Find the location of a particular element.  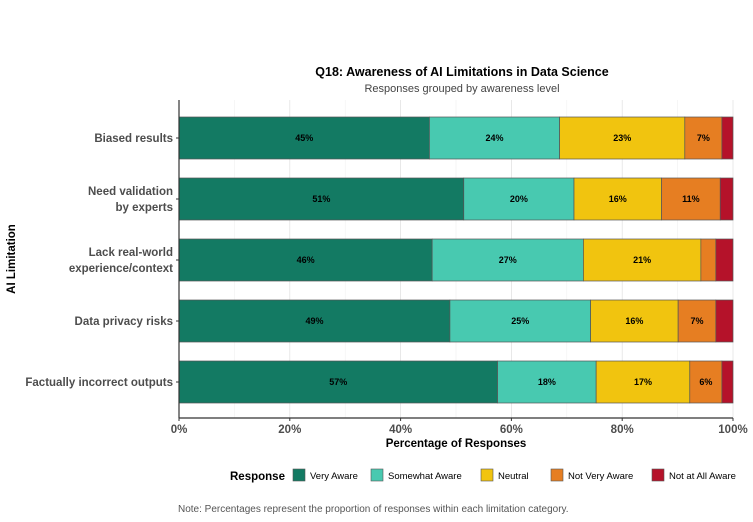

category-label: Need validation is located at coordinates (130, 192).